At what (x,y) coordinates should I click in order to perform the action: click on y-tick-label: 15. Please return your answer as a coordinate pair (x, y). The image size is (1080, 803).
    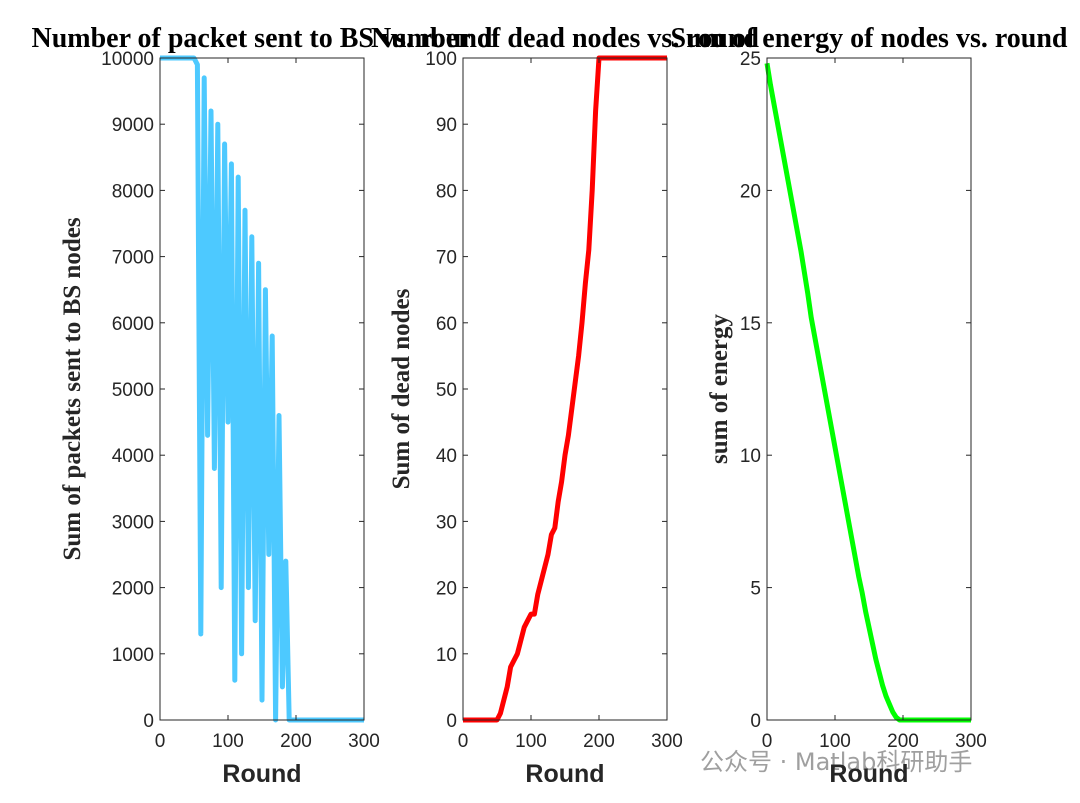
    Looking at the image, I should click on (750, 324).